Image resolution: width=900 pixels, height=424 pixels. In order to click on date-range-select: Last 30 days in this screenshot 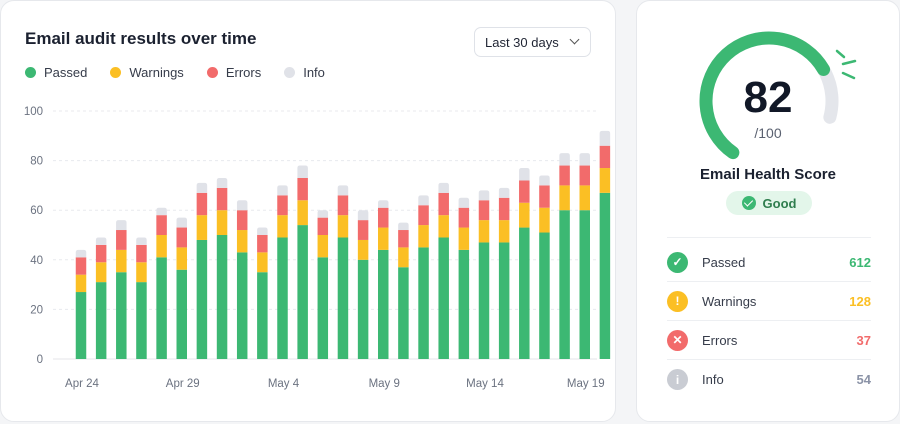, I will do `click(532, 42)`.